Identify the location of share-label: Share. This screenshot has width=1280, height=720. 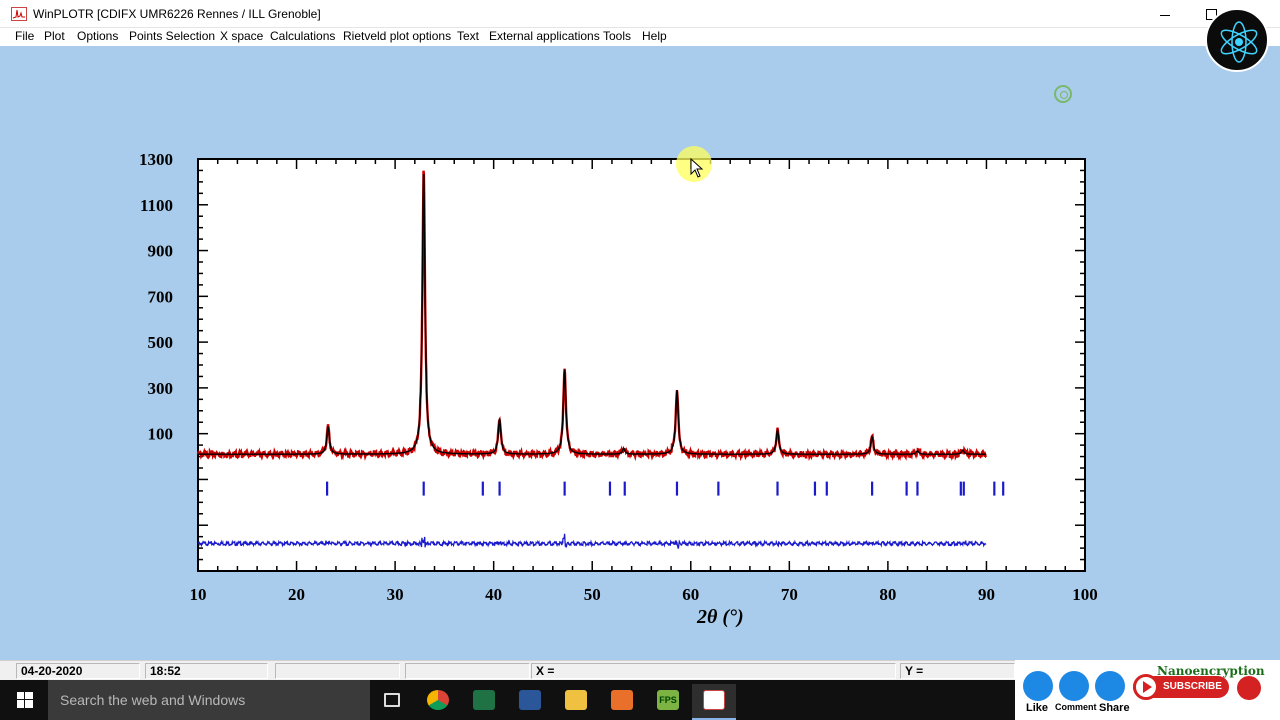
(1114, 708).